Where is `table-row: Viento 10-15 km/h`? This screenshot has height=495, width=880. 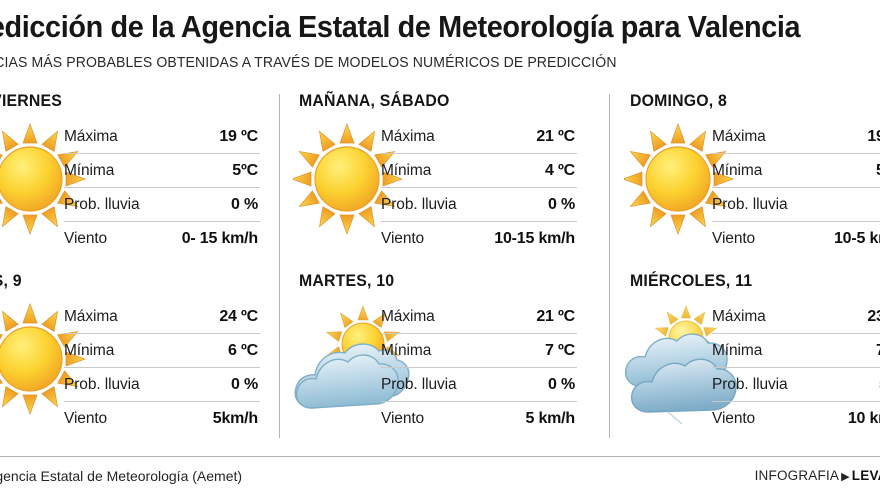 table-row: Viento 10-15 km/h is located at coordinates (479, 238).